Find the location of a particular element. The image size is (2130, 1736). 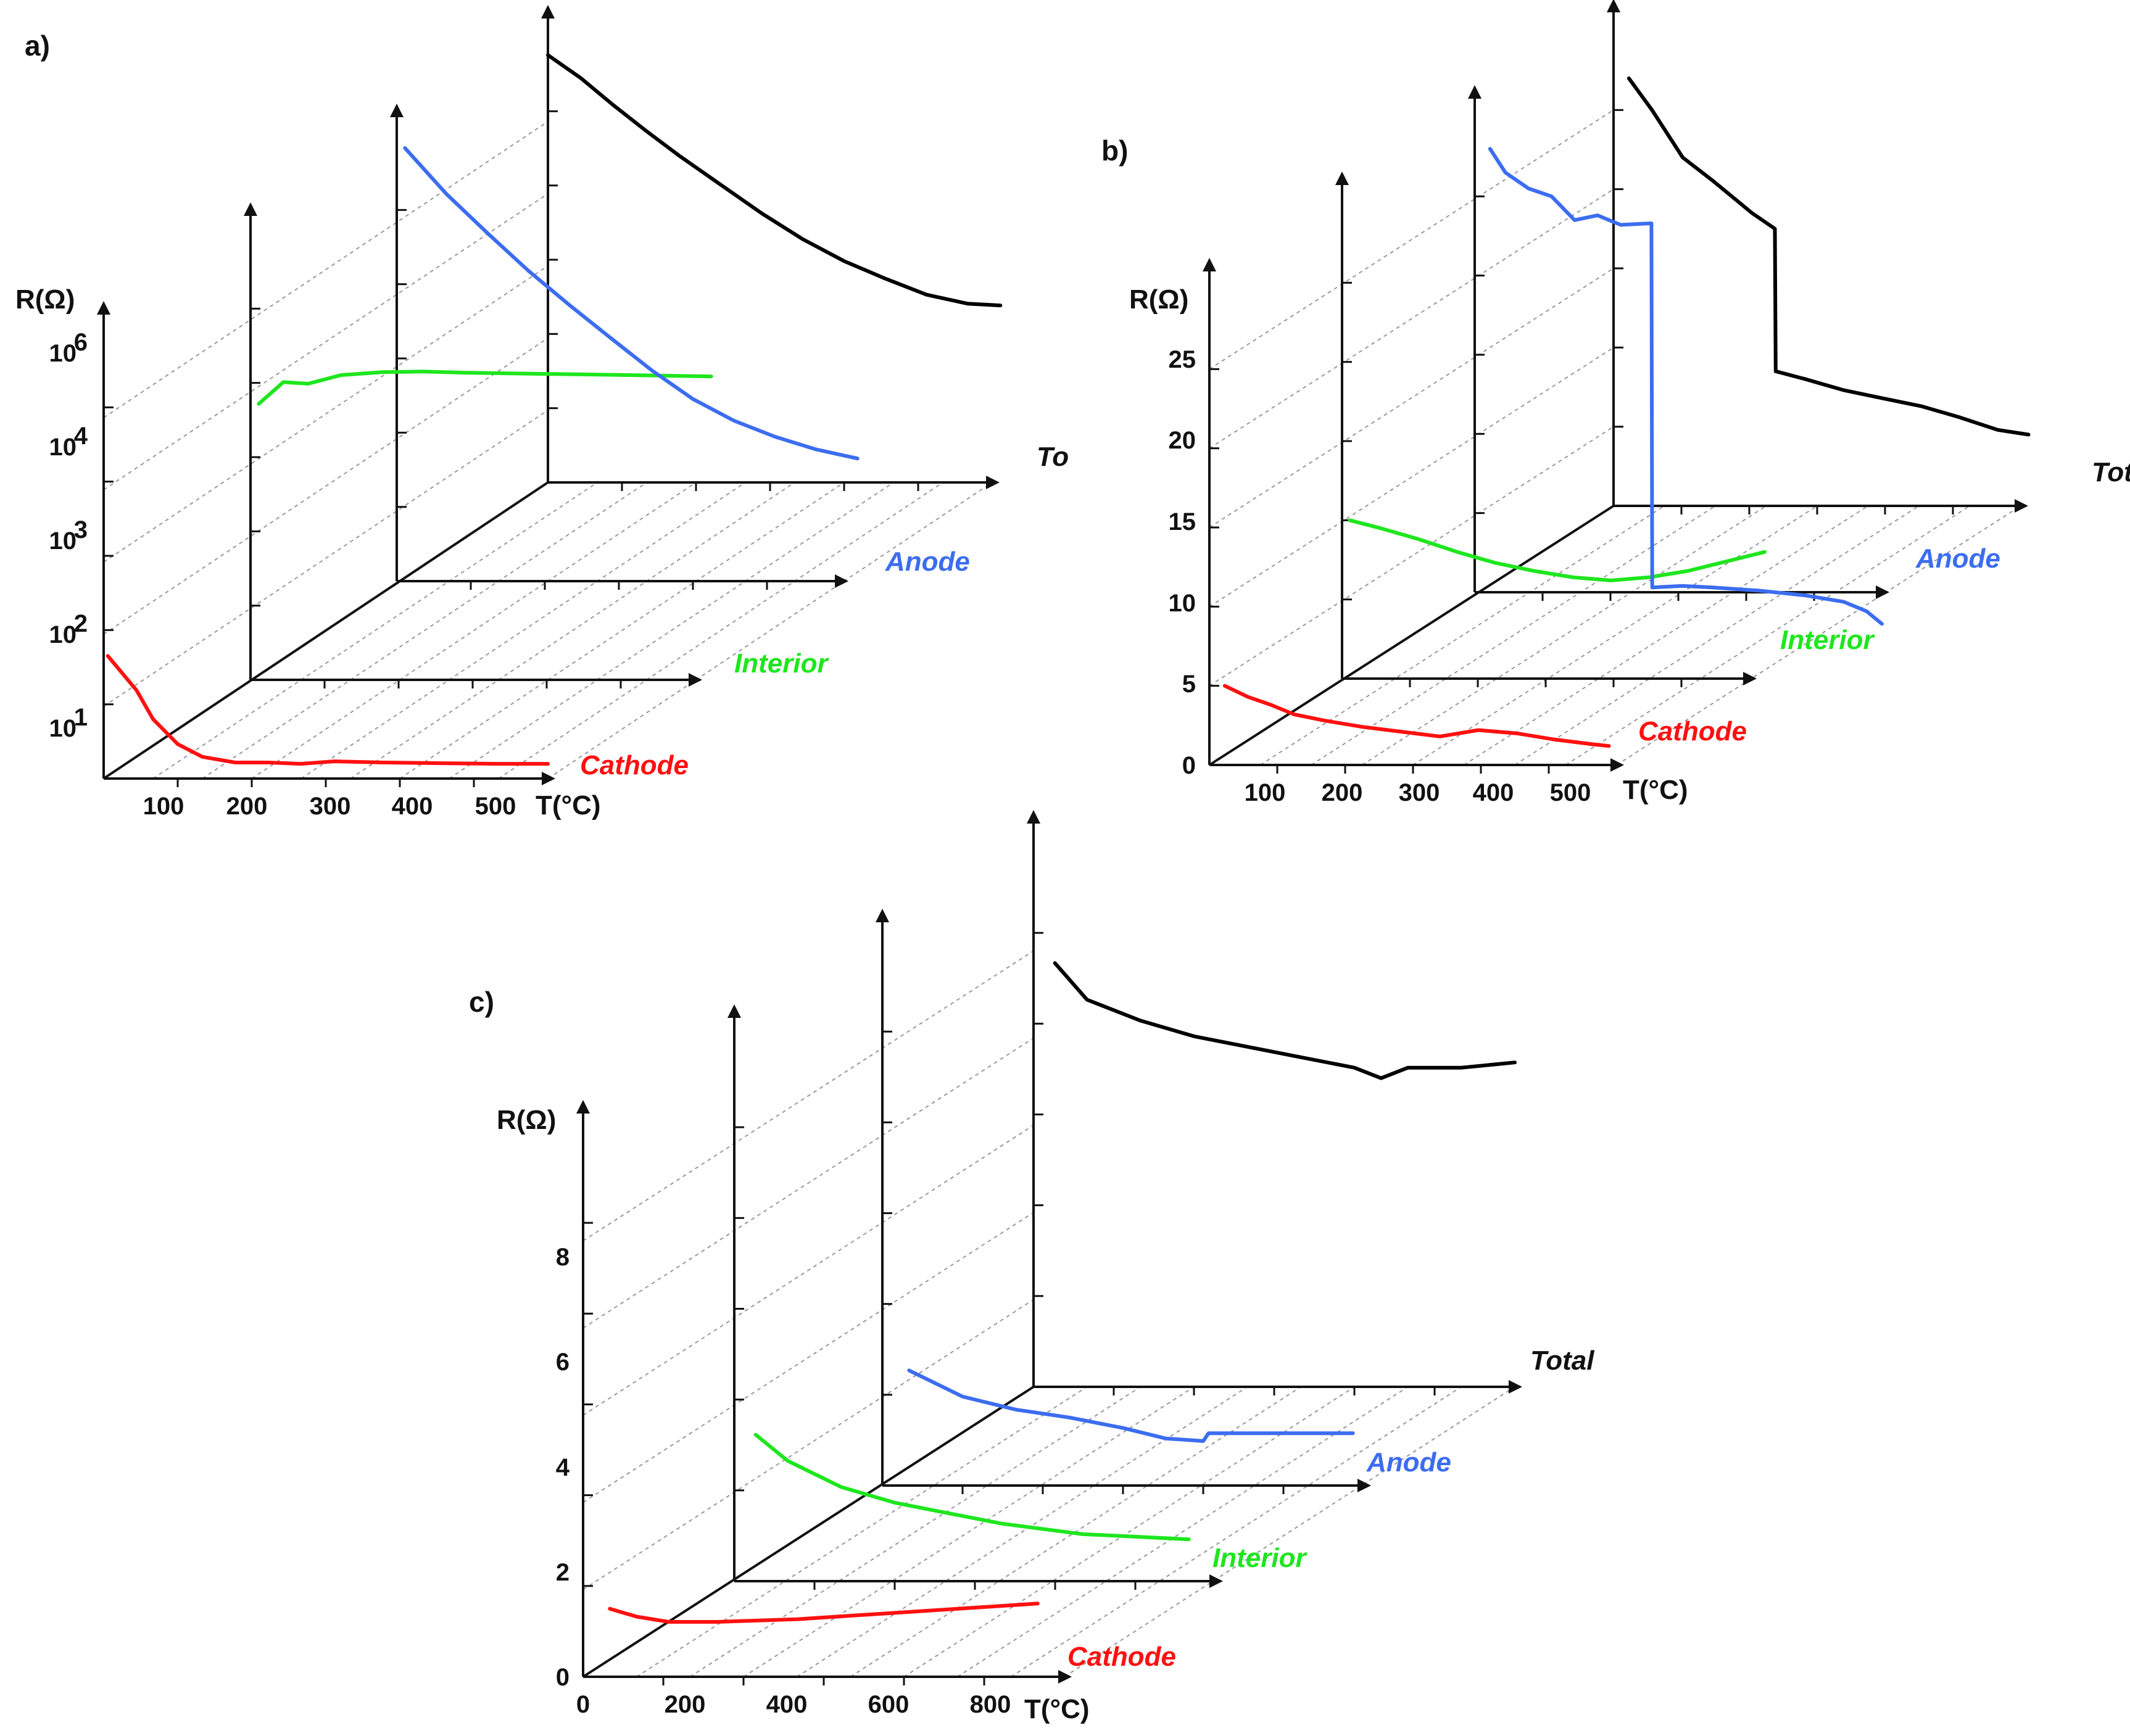

x-tick-label: 800 is located at coordinates (990, 1704).